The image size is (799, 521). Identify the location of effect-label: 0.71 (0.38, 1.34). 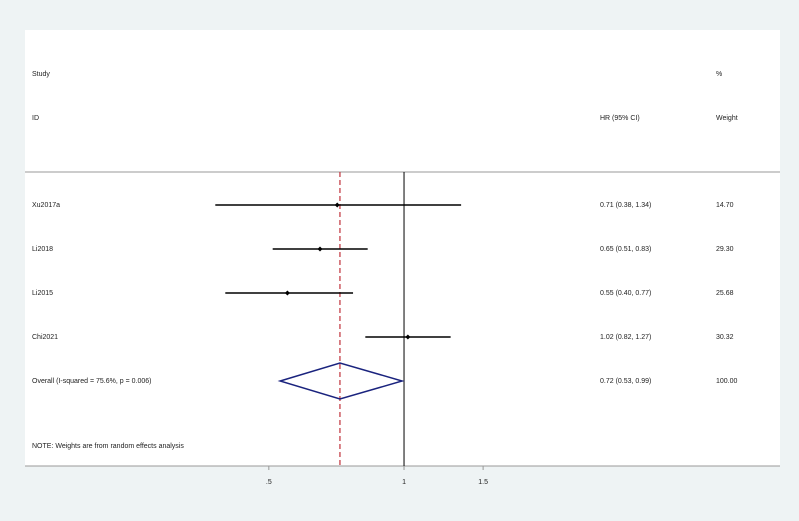
(625, 205).